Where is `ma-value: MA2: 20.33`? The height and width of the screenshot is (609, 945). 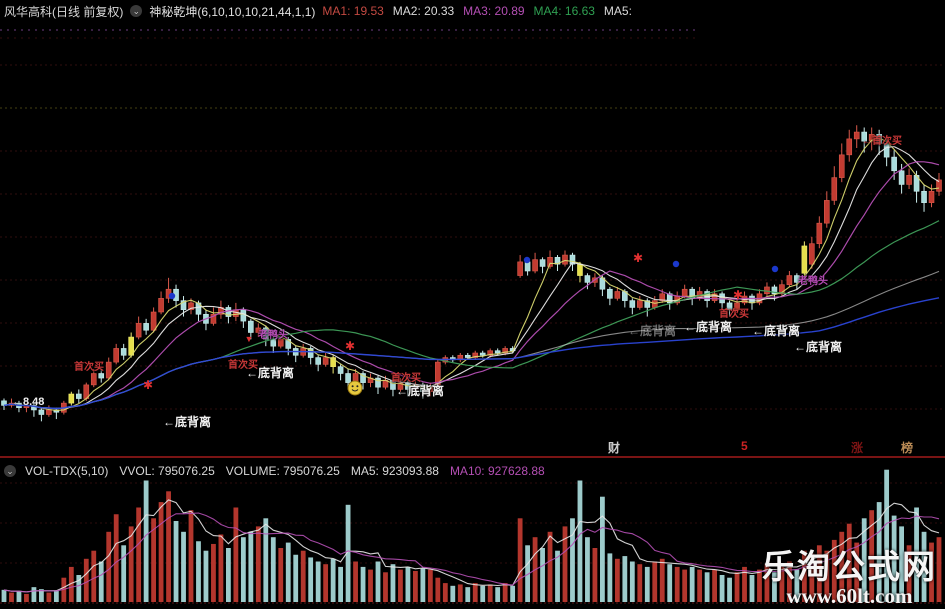
ma-value: MA2: 20.33 is located at coordinates (423, 11).